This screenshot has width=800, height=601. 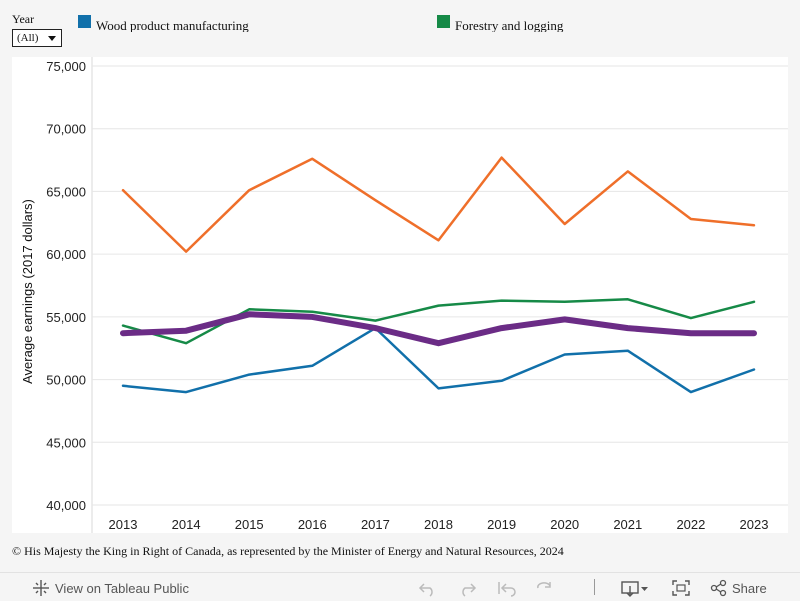 What do you see at coordinates (690, 524) in the screenshot?
I see `x-tick-label: 2022` at bounding box center [690, 524].